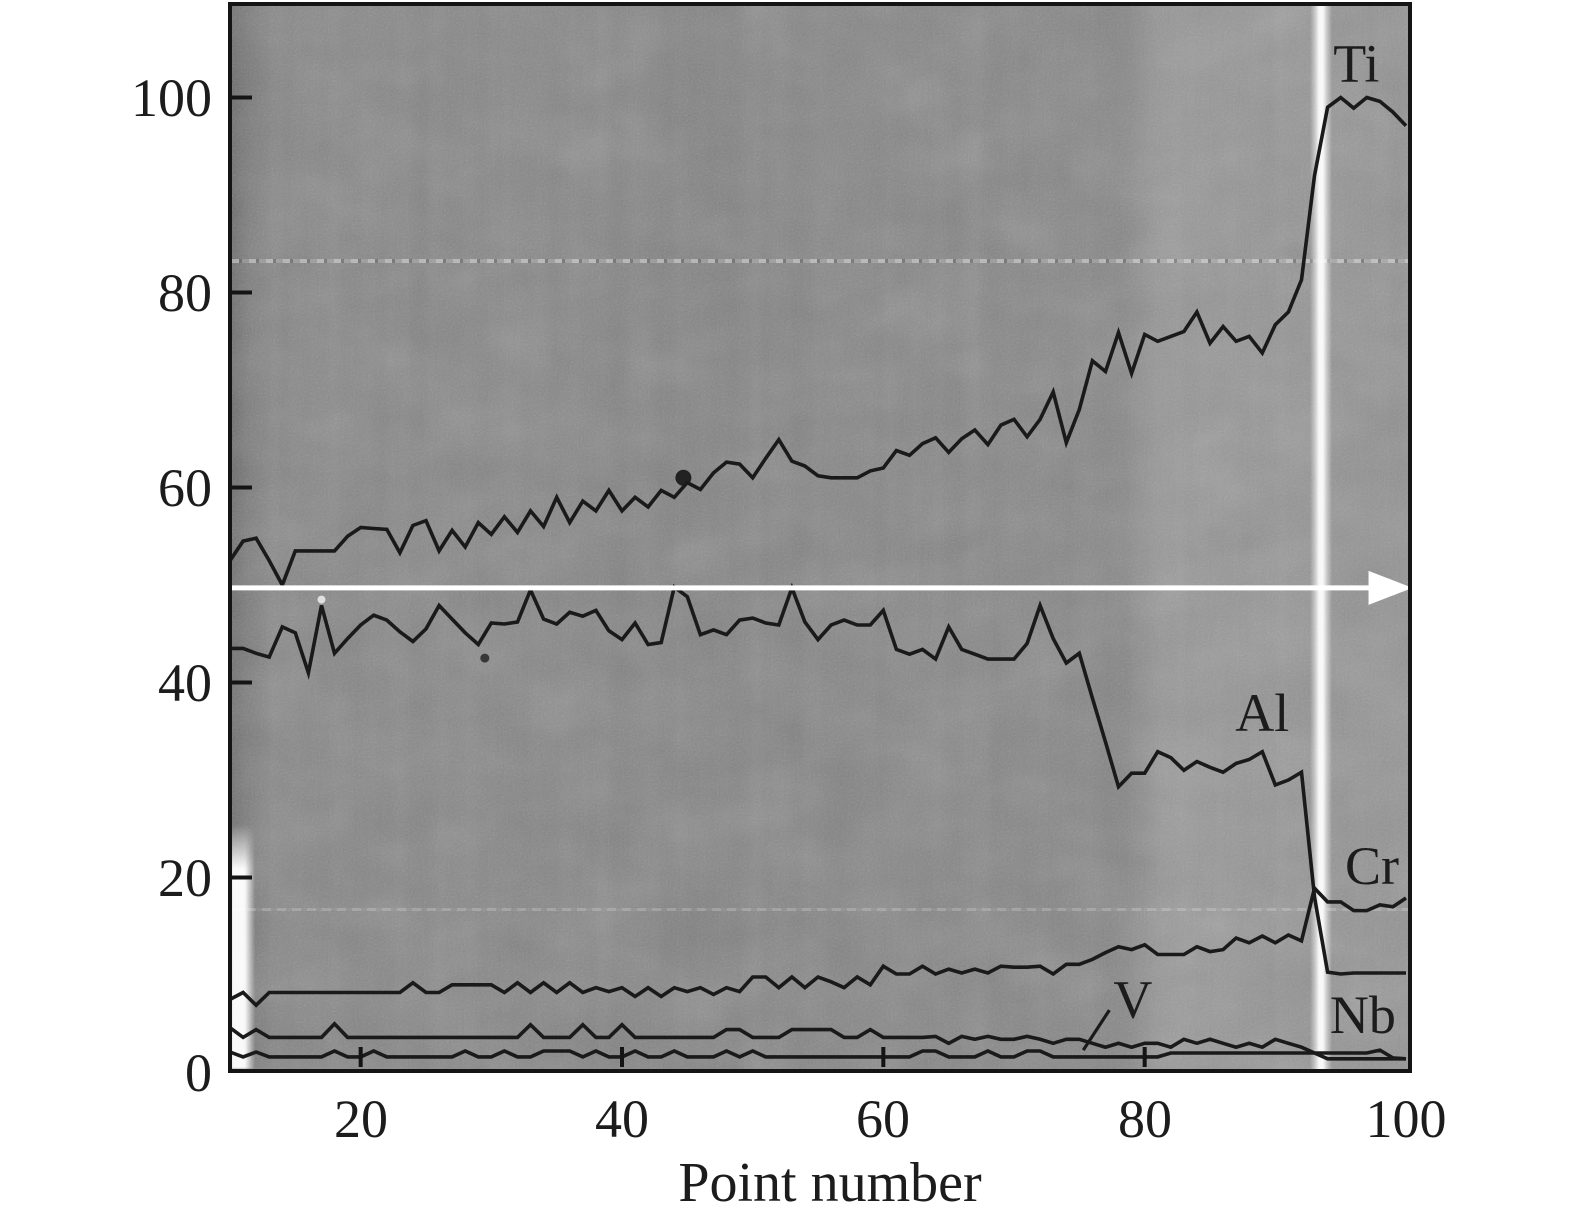 Image resolution: width=1575 pixels, height=1230 pixels. Describe the element at coordinates (817, 1041) in the screenshot. I see `series-line-V` at that location.